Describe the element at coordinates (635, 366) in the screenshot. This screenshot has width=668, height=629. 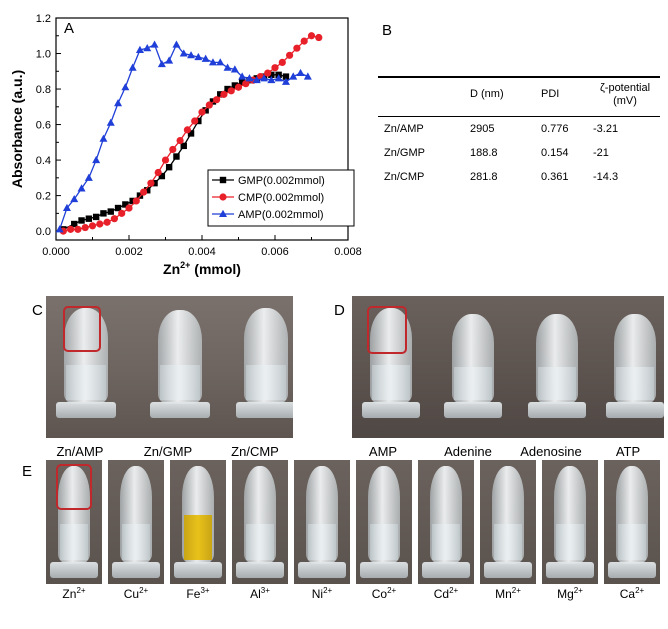
I see `tube-atp` at that location.